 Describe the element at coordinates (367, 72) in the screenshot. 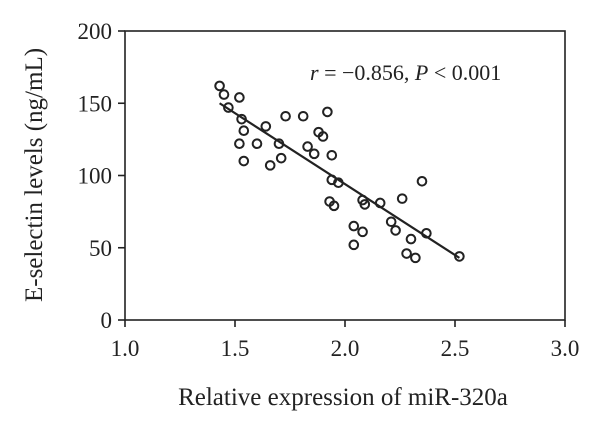

I see `r-value: = −0.856,` at that location.